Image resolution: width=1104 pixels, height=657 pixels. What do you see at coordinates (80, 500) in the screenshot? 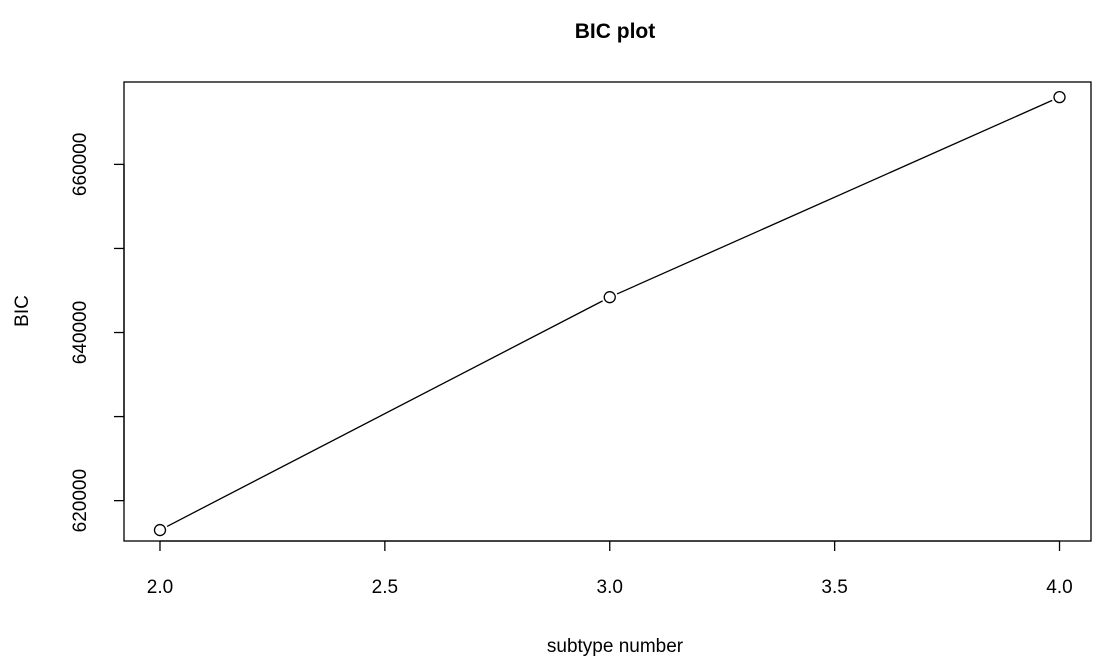
I see `y-tick-label: 620000` at bounding box center [80, 500].